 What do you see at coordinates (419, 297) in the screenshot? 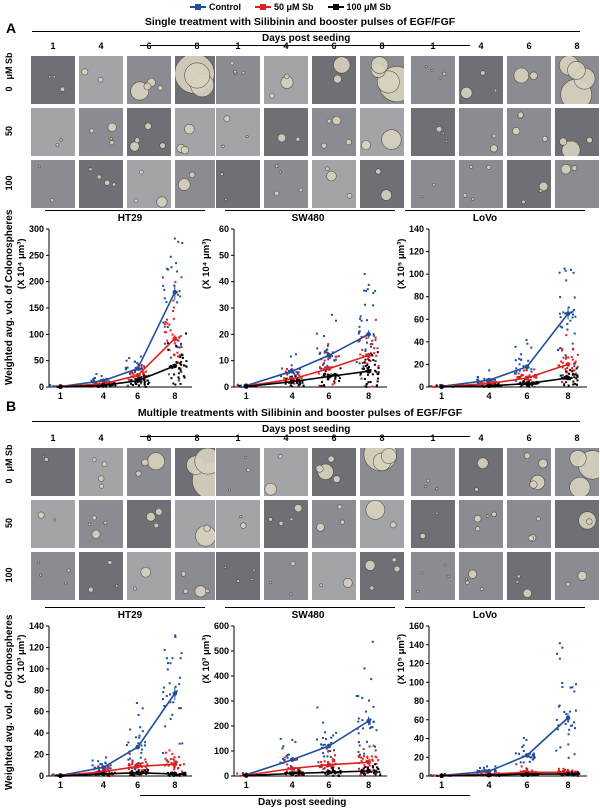
I see `y-tick-label: 80` at bounding box center [419, 297].